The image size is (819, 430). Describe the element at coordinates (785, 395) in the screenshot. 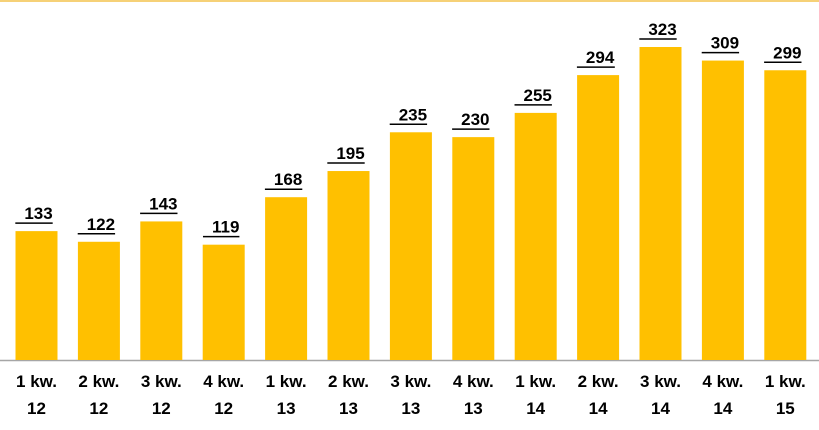

I see `x-tick-label: 1 kw. 15` at that location.